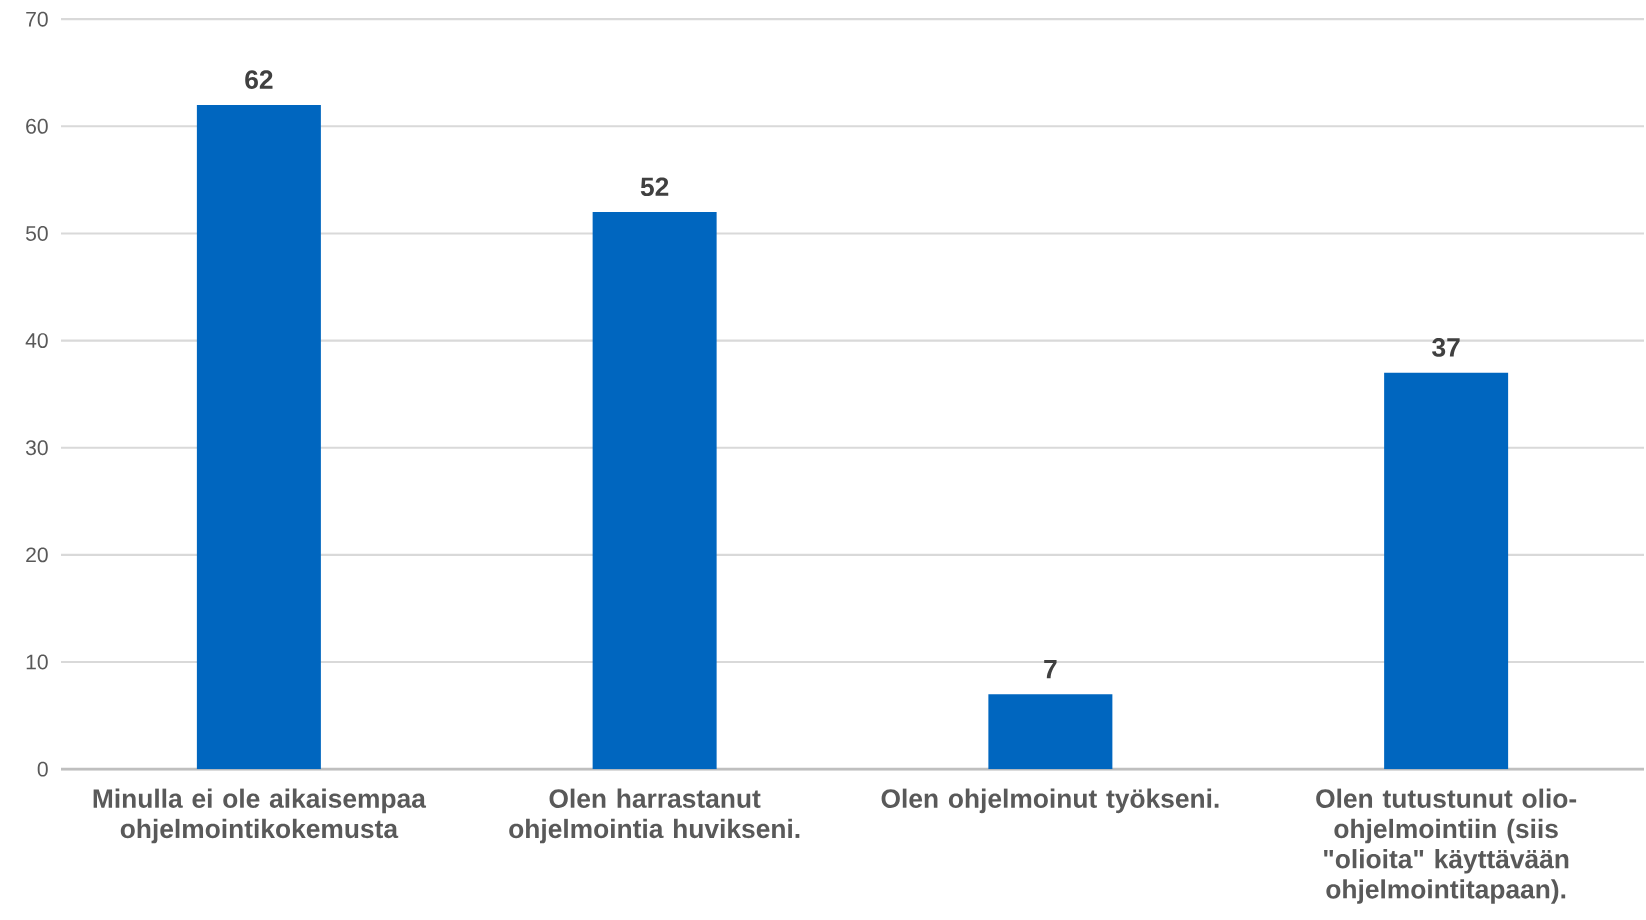 The image size is (1646, 920). I want to click on x-tick-label: Olen harrastanut ohjelmointia huvikseni., so click(654, 816).